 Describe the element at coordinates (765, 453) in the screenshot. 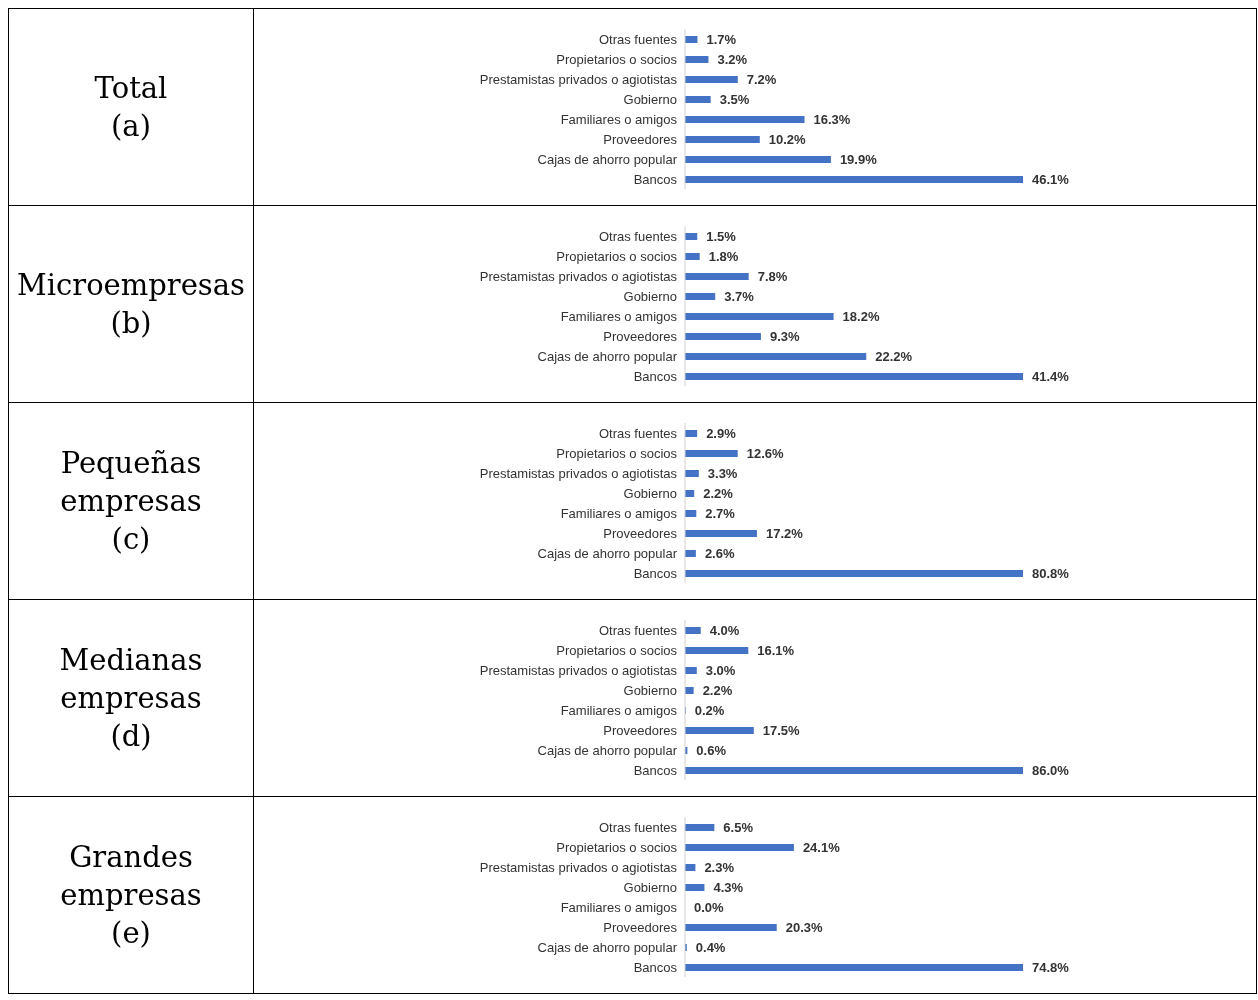

I see `data-label: 12.6%` at that location.